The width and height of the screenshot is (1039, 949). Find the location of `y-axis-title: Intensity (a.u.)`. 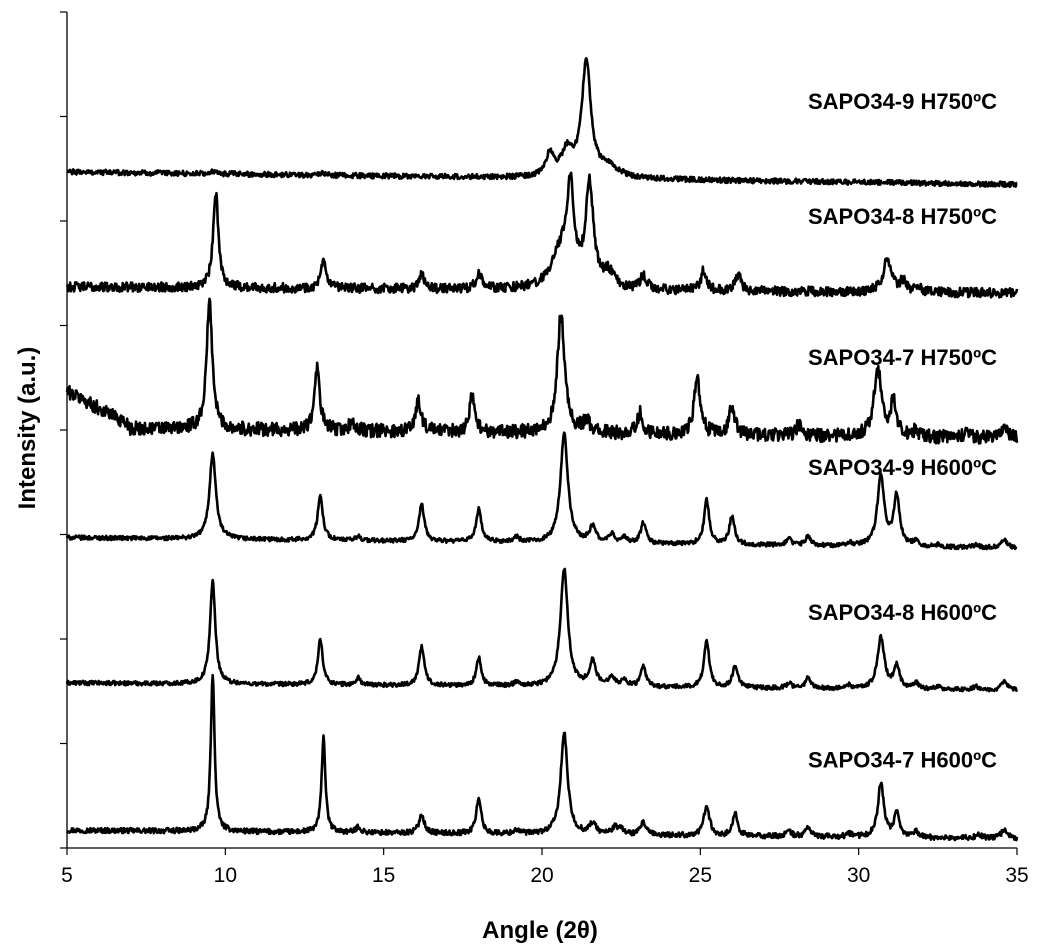

y-axis-title: Intensity (a.u.) is located at coordinates (27, 428).